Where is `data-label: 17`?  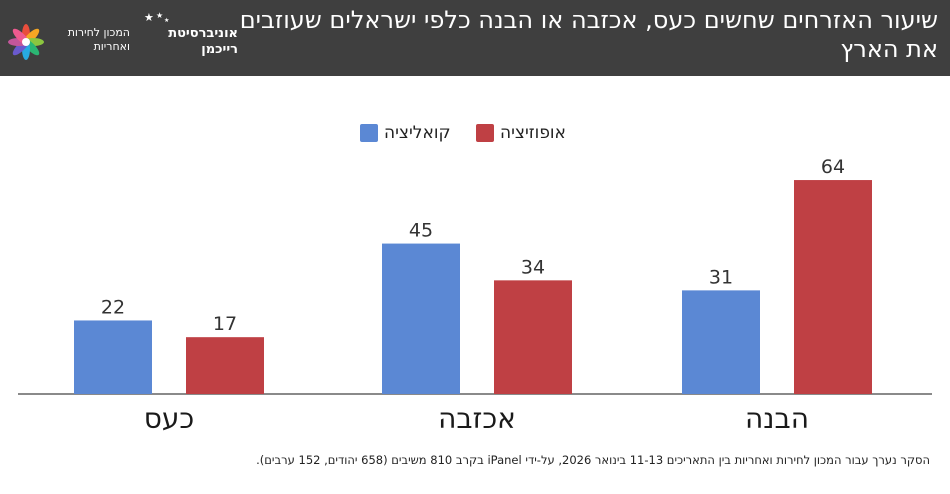
data-label: 17 is located at coordinates (225, 324).